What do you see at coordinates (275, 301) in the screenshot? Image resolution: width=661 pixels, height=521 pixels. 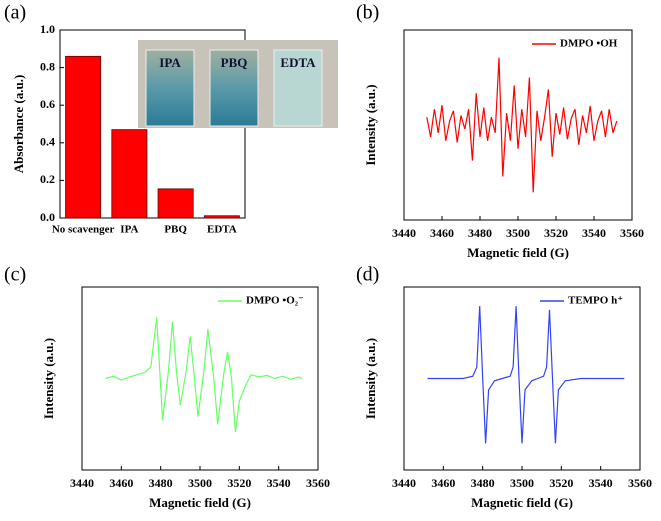 I see `legend-label: DMPO •O₂⁻` at bounding box center [275, 301].